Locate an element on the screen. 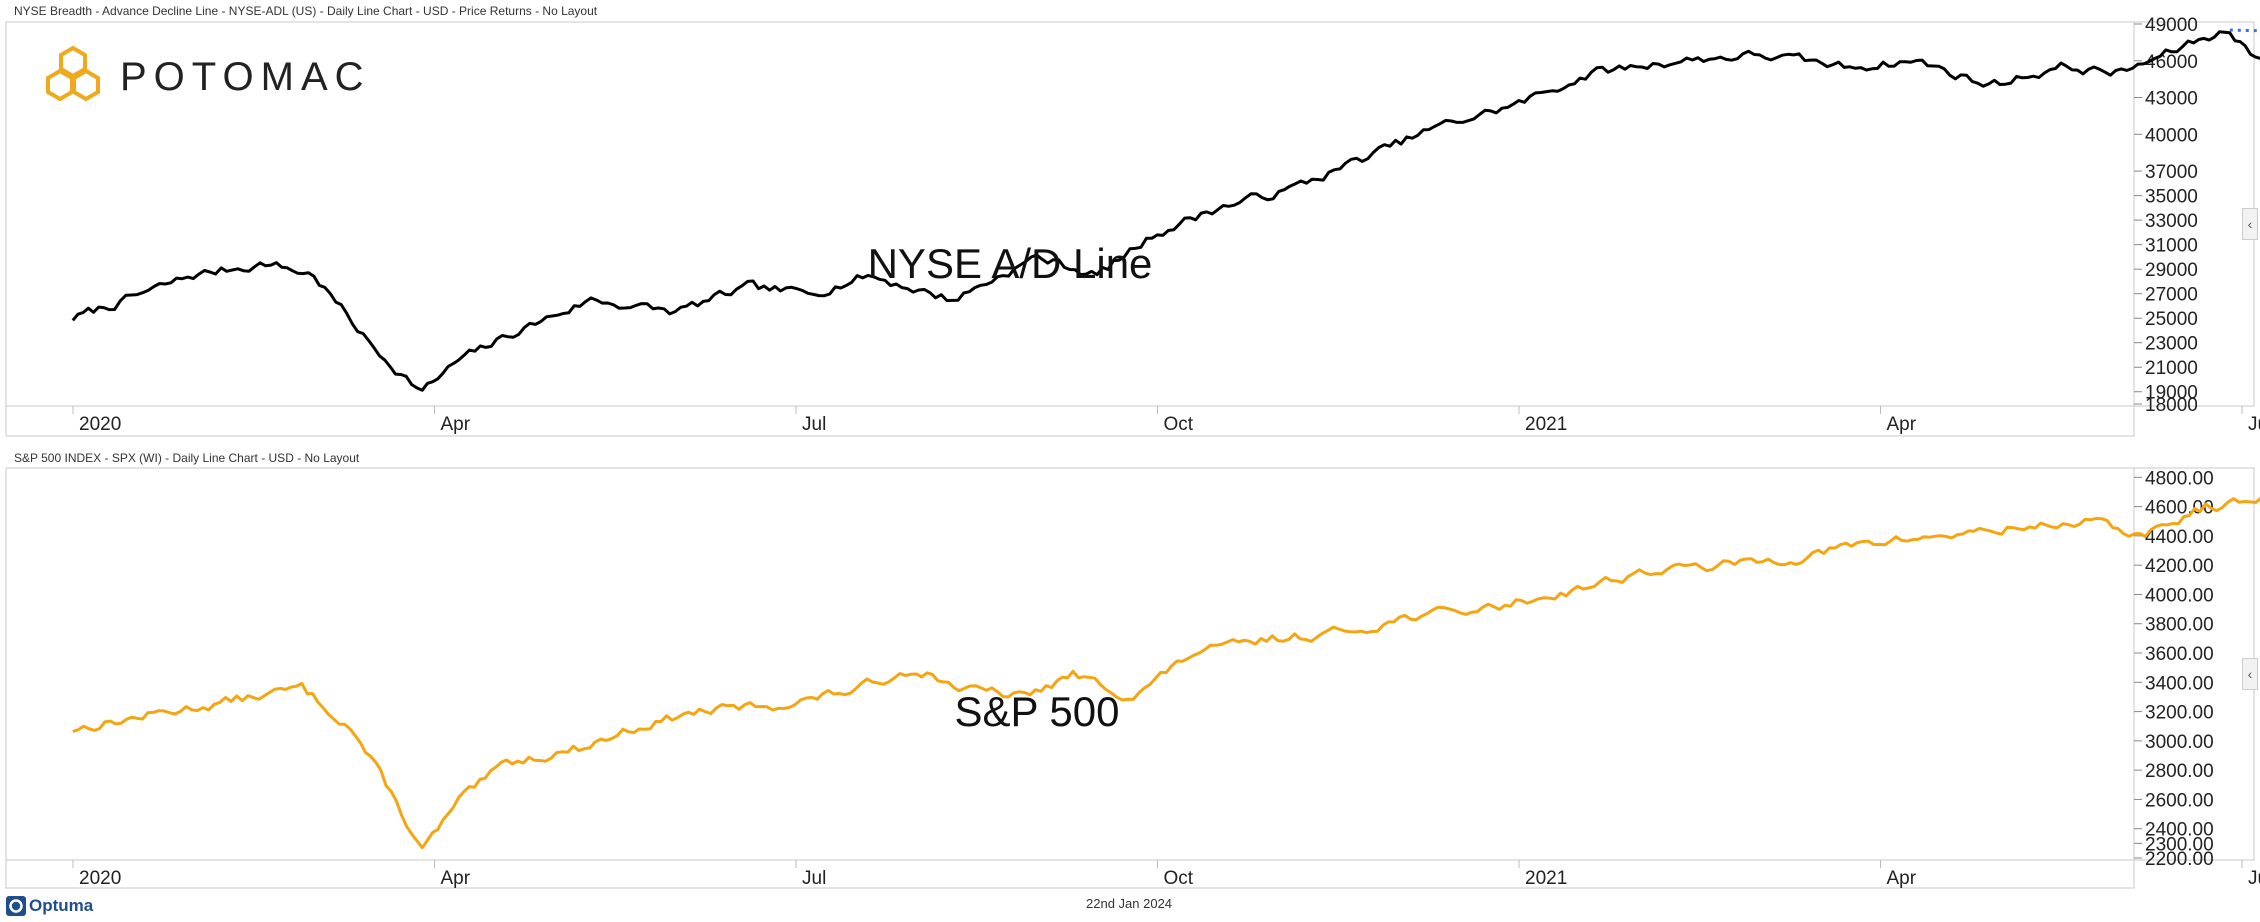 The image size is (2260, 922). ad-y-label: 46000 is located at coordinates (2171, 62).